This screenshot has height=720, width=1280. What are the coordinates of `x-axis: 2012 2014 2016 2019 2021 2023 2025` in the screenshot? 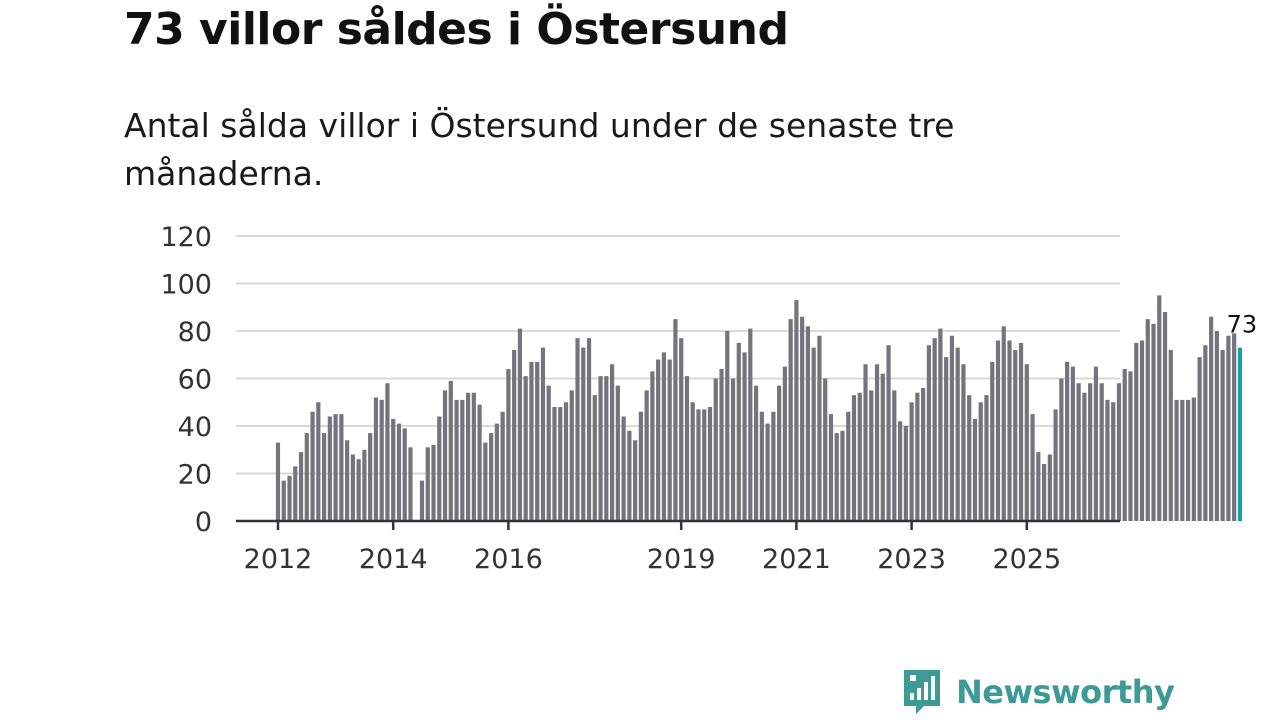 It's located at (678, 547).